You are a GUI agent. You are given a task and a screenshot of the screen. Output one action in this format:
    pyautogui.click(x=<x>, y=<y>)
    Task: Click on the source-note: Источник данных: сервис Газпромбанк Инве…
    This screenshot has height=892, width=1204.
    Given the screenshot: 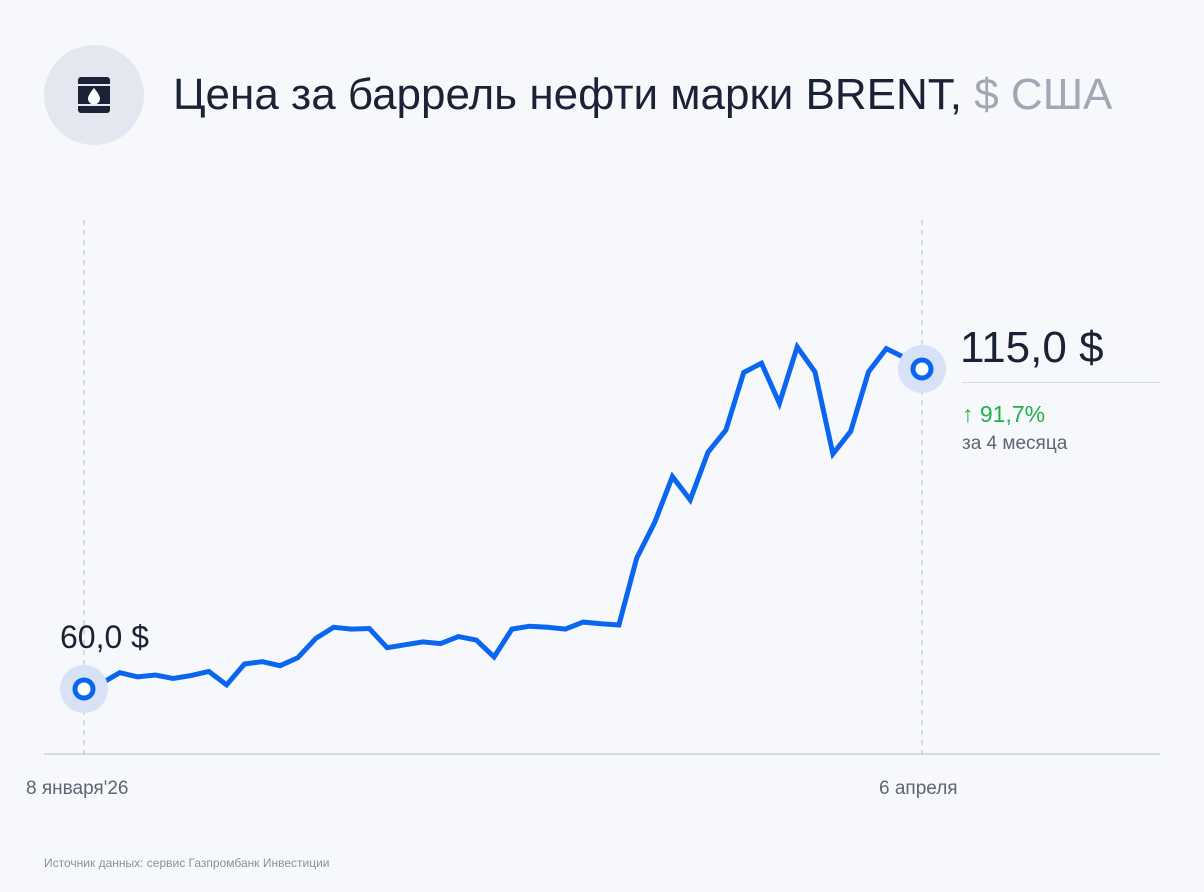 What is the action you would take?
    pyautogui.click(x=187, y=863)
    